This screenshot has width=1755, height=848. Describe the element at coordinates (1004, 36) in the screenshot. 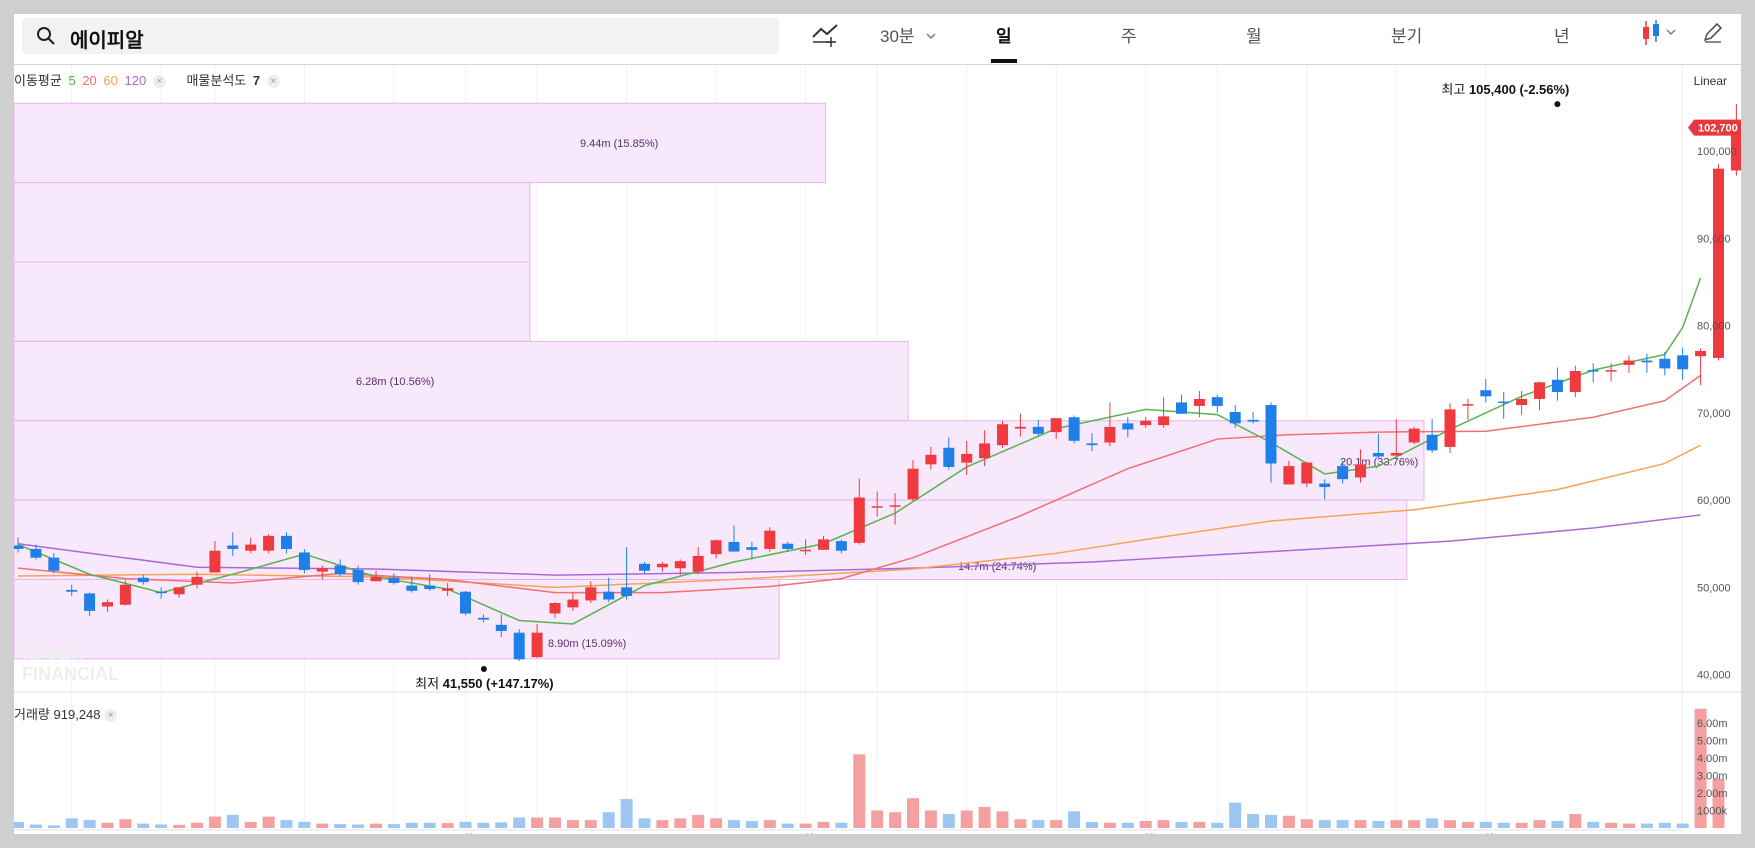

I see `tab-day: 일` at that location.